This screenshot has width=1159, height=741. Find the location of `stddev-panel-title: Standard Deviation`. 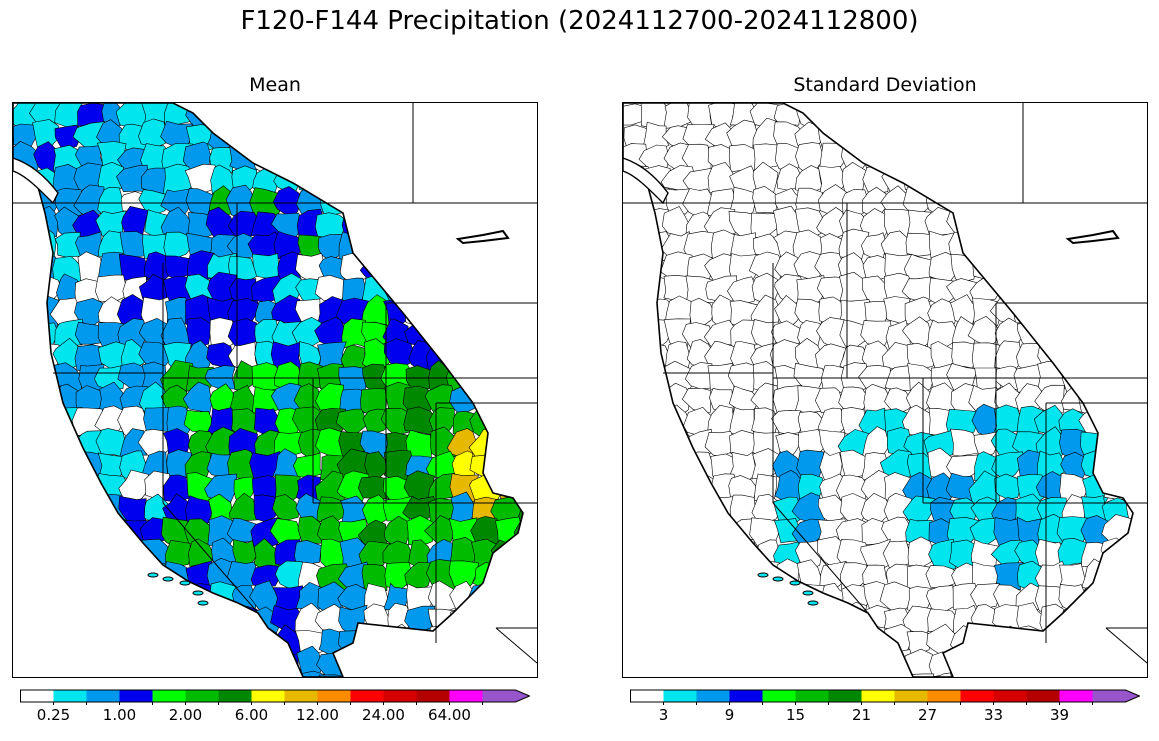

stddev-panel-title: Standard Deviation is located at coordinates (885, 85).